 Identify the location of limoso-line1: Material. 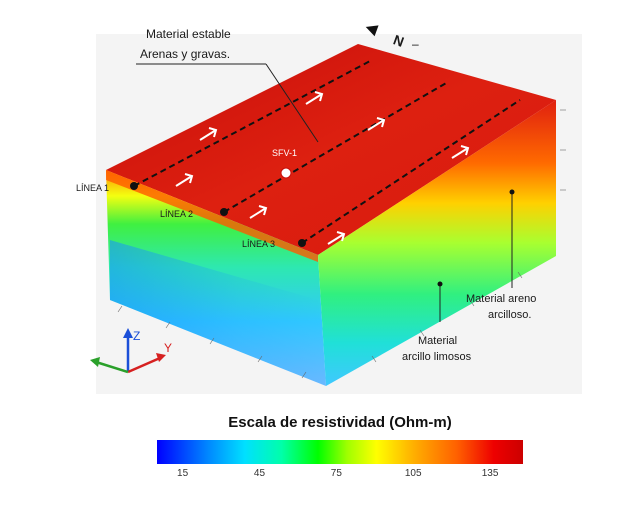
(437, 341).